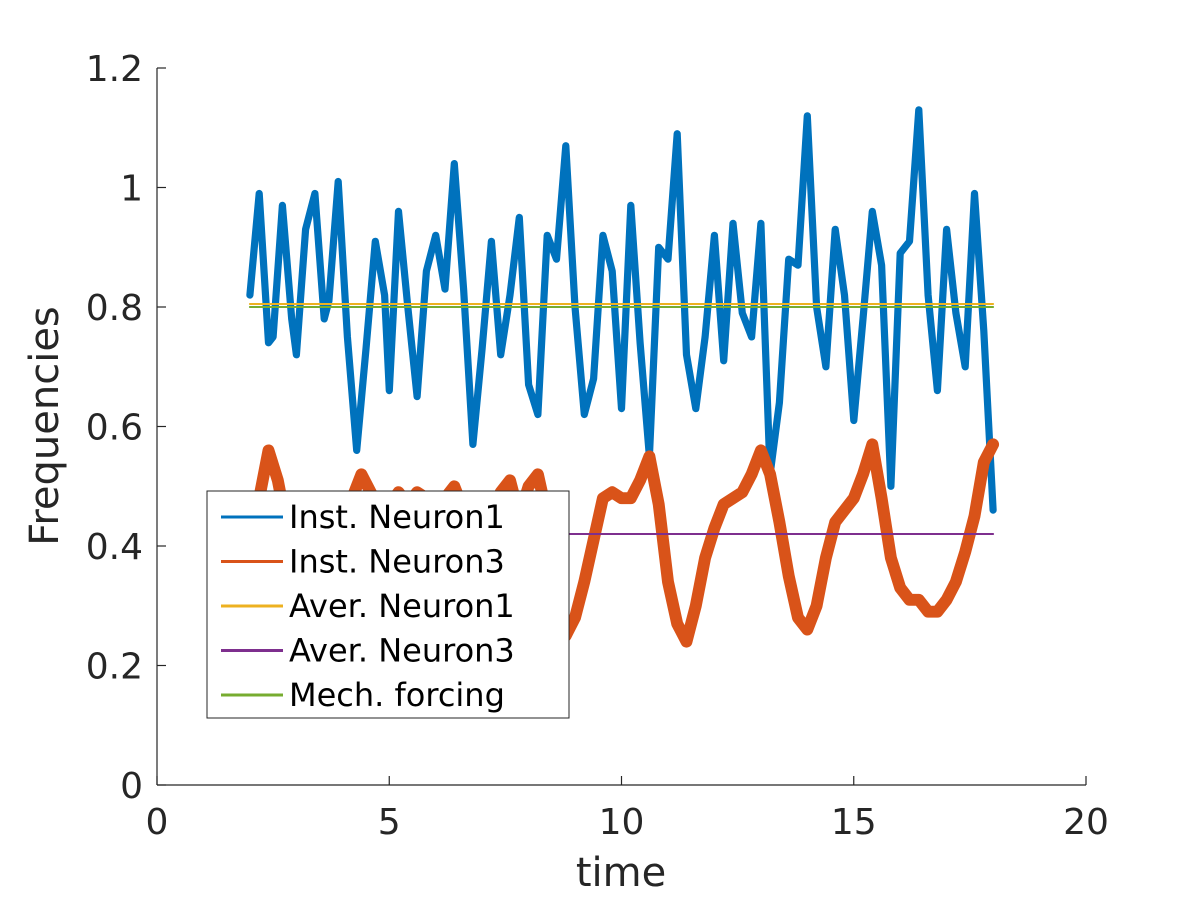 The height and width of the screenshot is (900, 1200). I want to click on legend-item-aver-neuron3: Aver. Neuron3, so click(368, 651).